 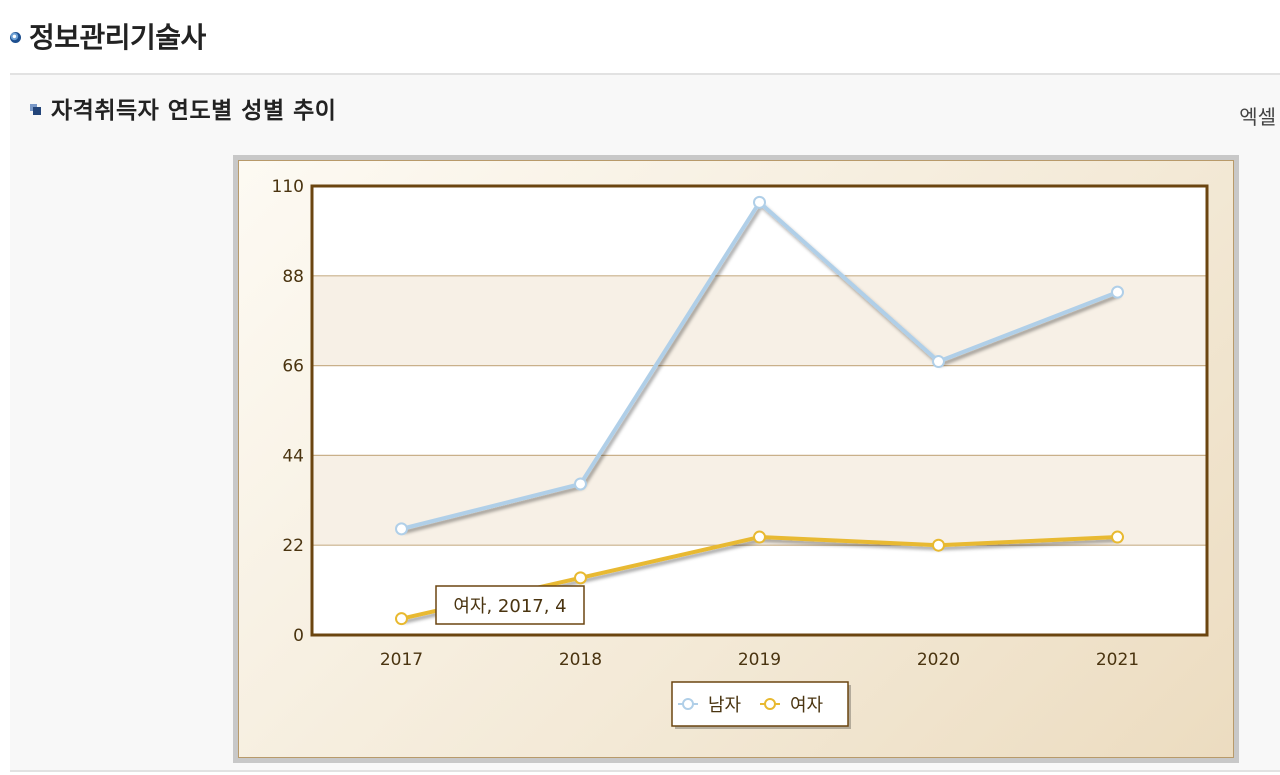 I want to click on section-title-text: 자격취득자 연도별 성별 추이, so click(x=194, y=111).